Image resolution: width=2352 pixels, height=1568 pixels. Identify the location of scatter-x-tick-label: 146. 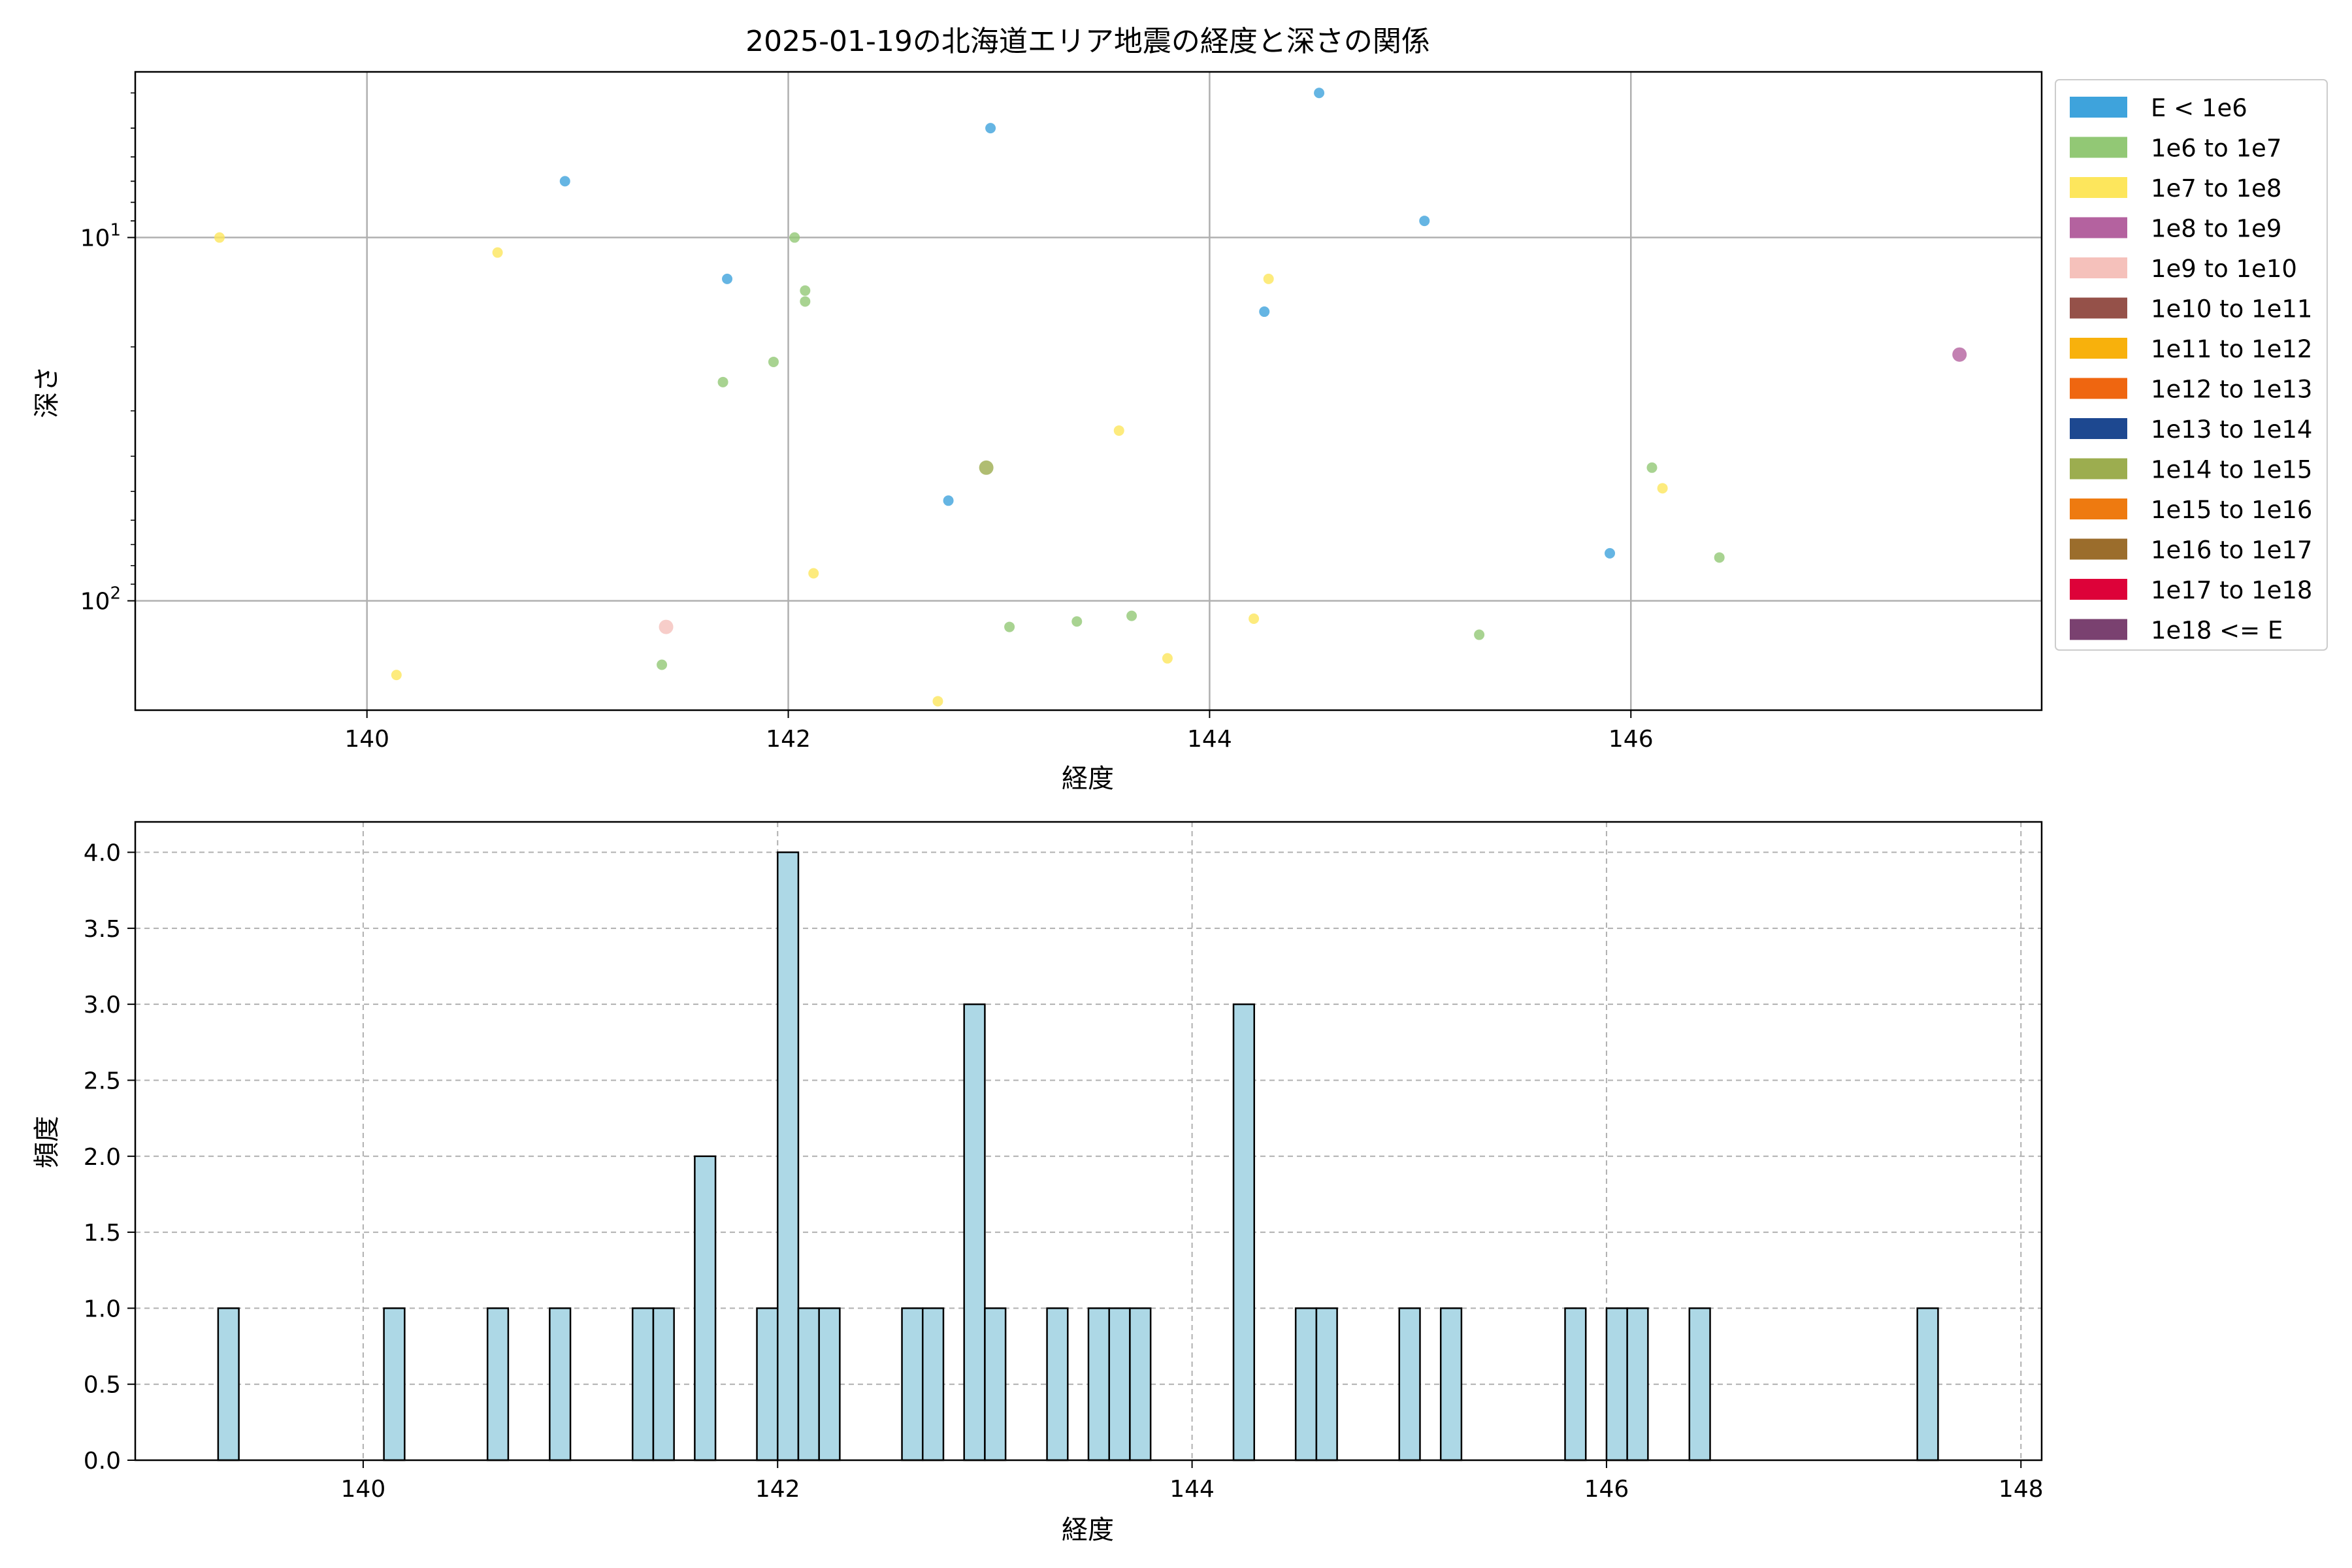
(1631, 739).